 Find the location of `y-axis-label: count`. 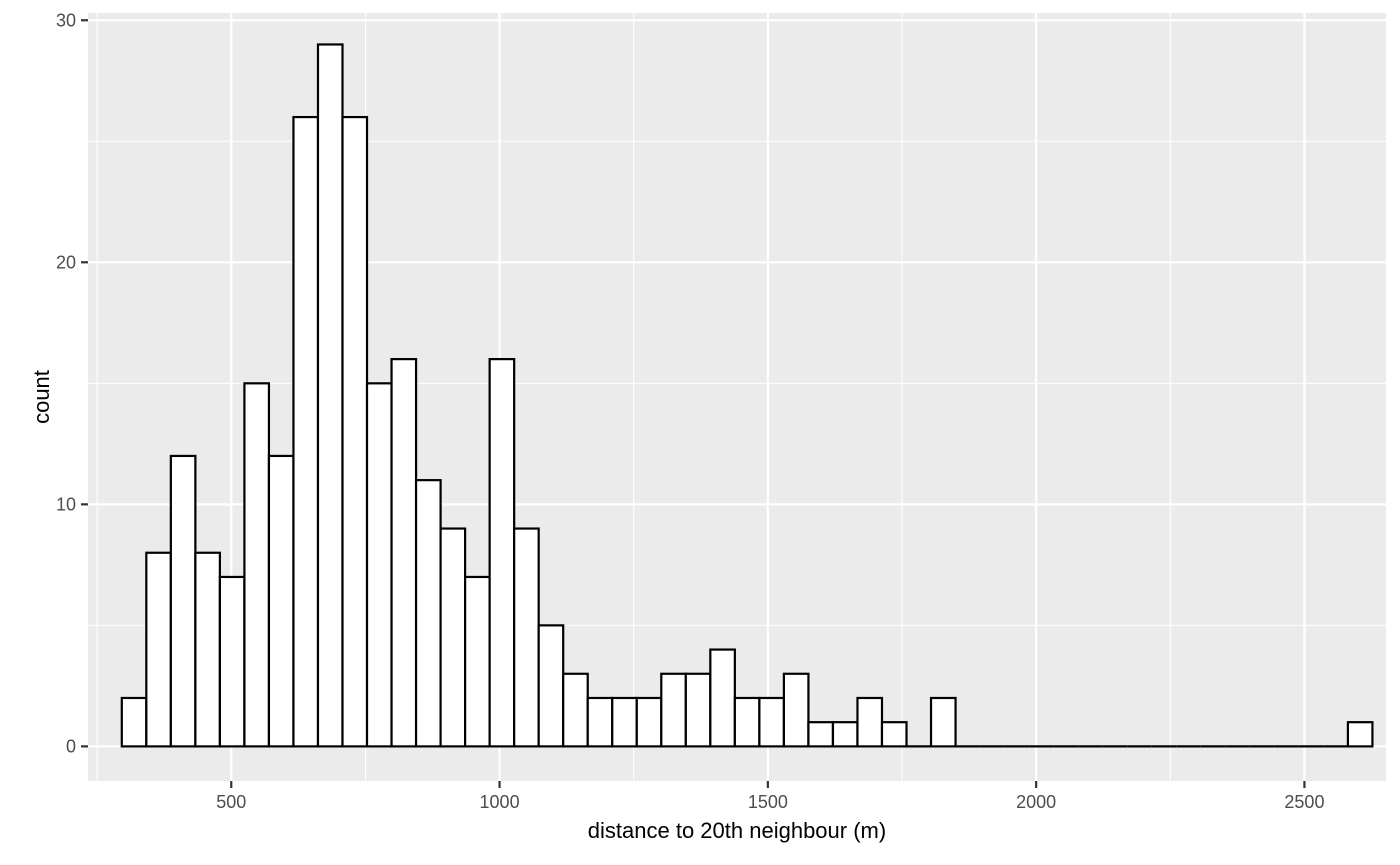

y-axis-label: count is located at coordinates (41, 397).